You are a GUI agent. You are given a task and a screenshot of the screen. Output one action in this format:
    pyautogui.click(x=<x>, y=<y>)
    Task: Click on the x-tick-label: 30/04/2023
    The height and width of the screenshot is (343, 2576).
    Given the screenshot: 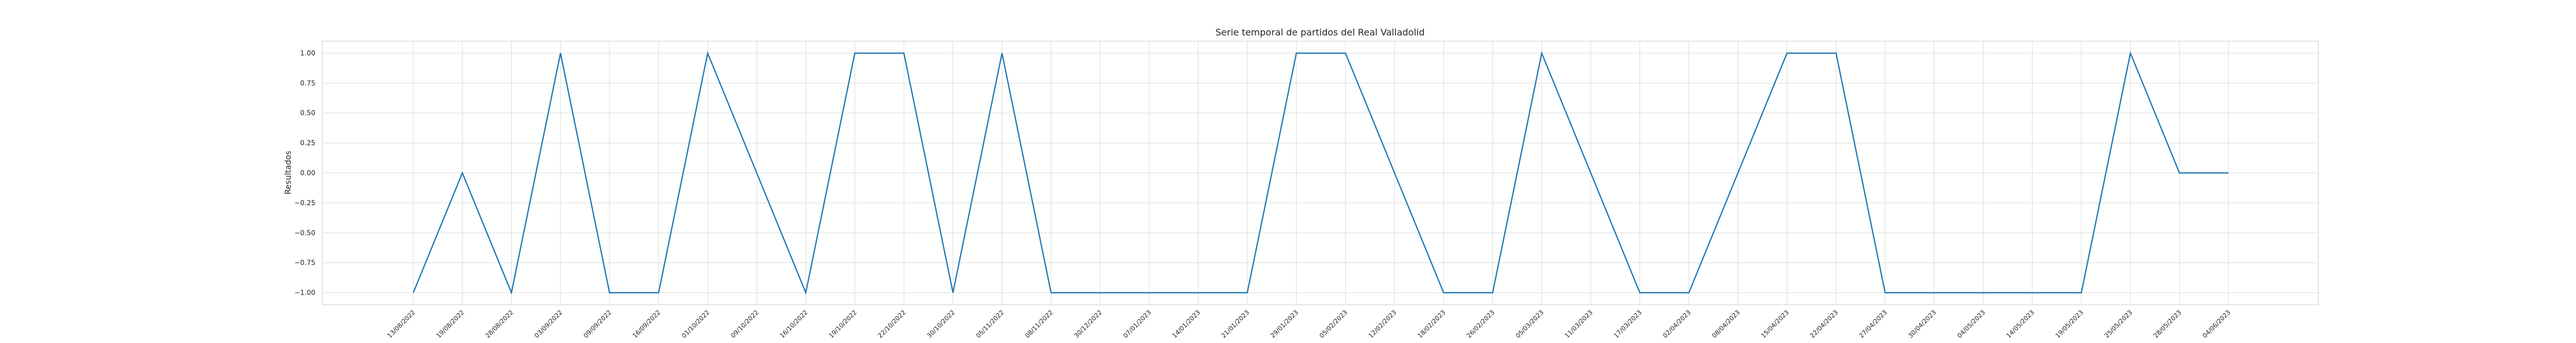 What is the action you would take?
    pyautogui.click(x=1922, y=324)
    